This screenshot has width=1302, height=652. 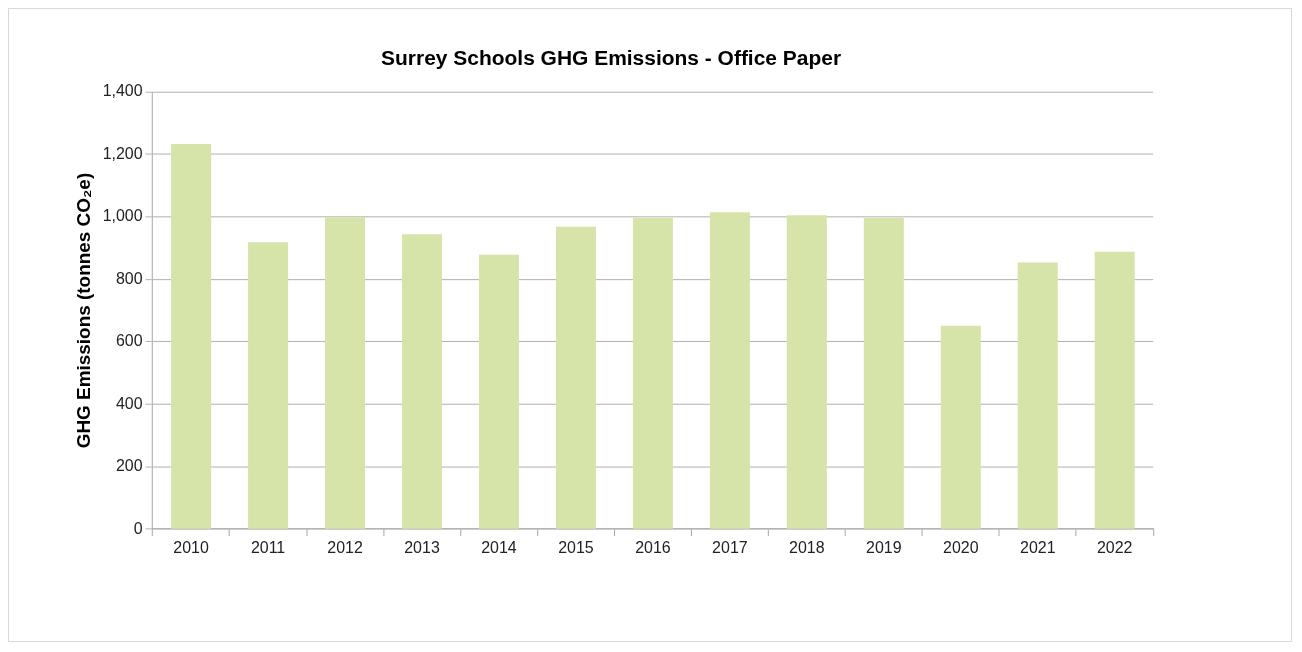 I want to click on x-tick-label: 2016, so click(x=653, y=548).